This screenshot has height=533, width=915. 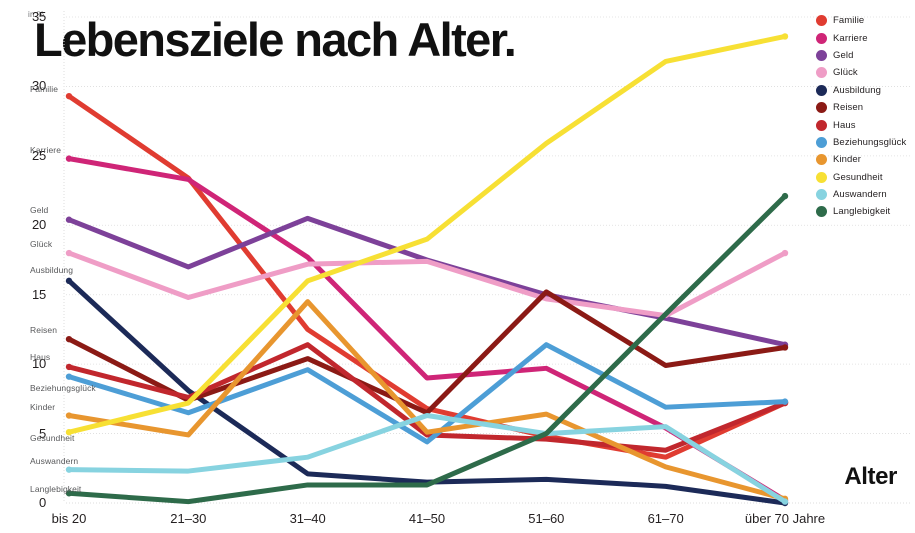 I want to click on legend-item-label: Familie, so click(x=849, y=21).